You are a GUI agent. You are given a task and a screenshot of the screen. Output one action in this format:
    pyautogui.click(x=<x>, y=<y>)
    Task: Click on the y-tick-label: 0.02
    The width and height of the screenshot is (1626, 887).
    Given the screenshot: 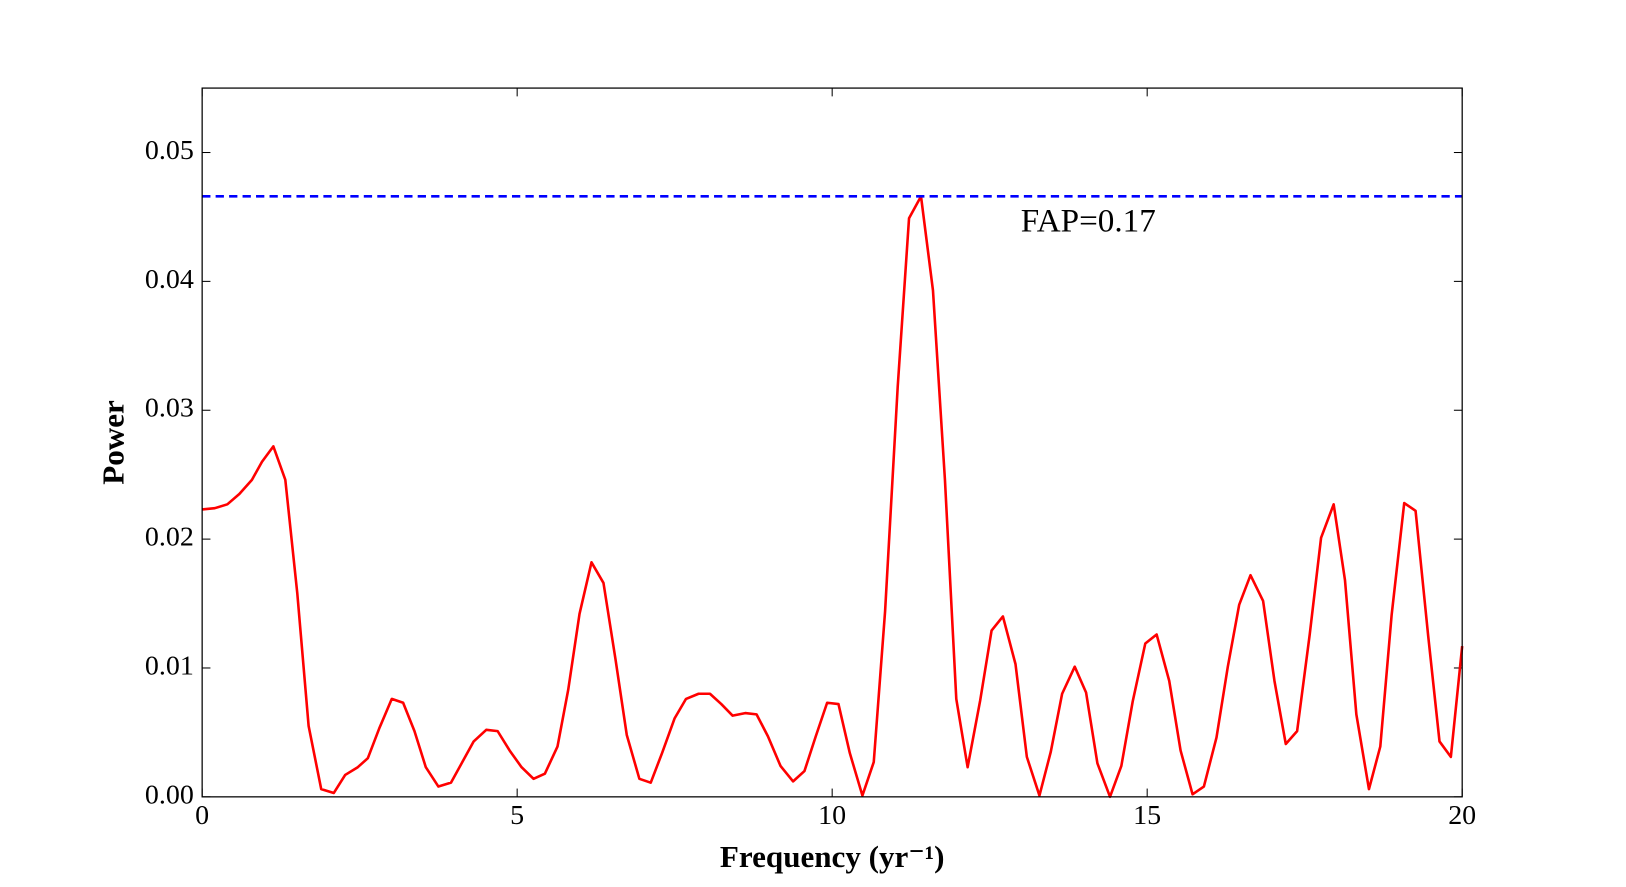 What is the action you would take?
    pyautogui.click(x=169, y=537)
    